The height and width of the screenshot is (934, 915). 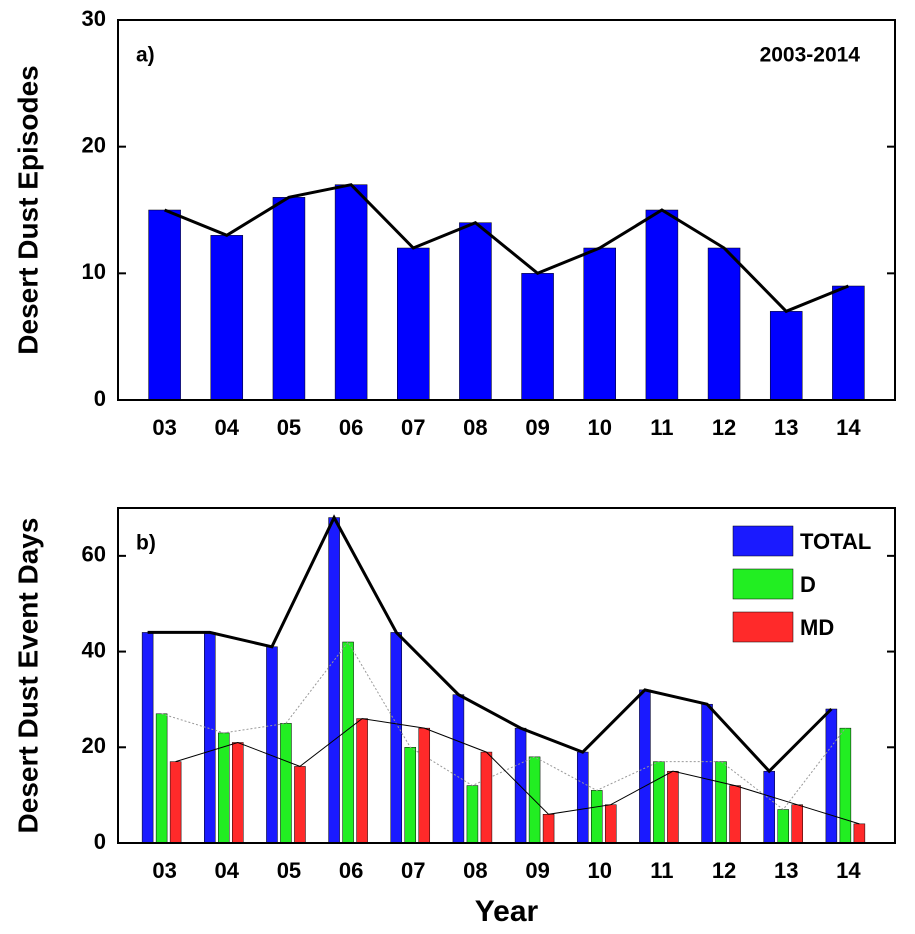 I want to click on legend-label: MD, so click(x=817, y=627).